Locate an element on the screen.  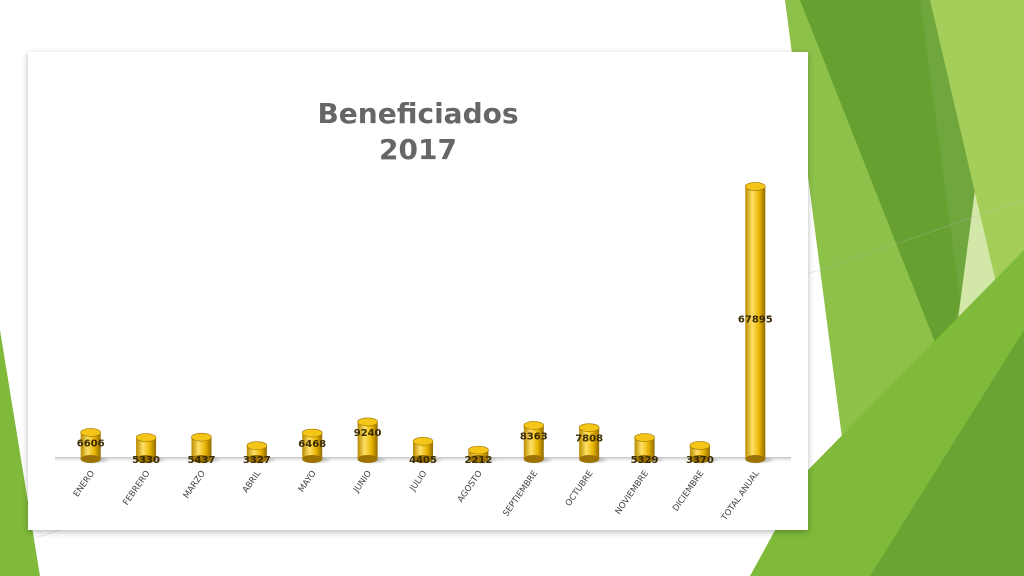
x-tick-label: NOVIEMBRE is located at coordinates (632, 493).